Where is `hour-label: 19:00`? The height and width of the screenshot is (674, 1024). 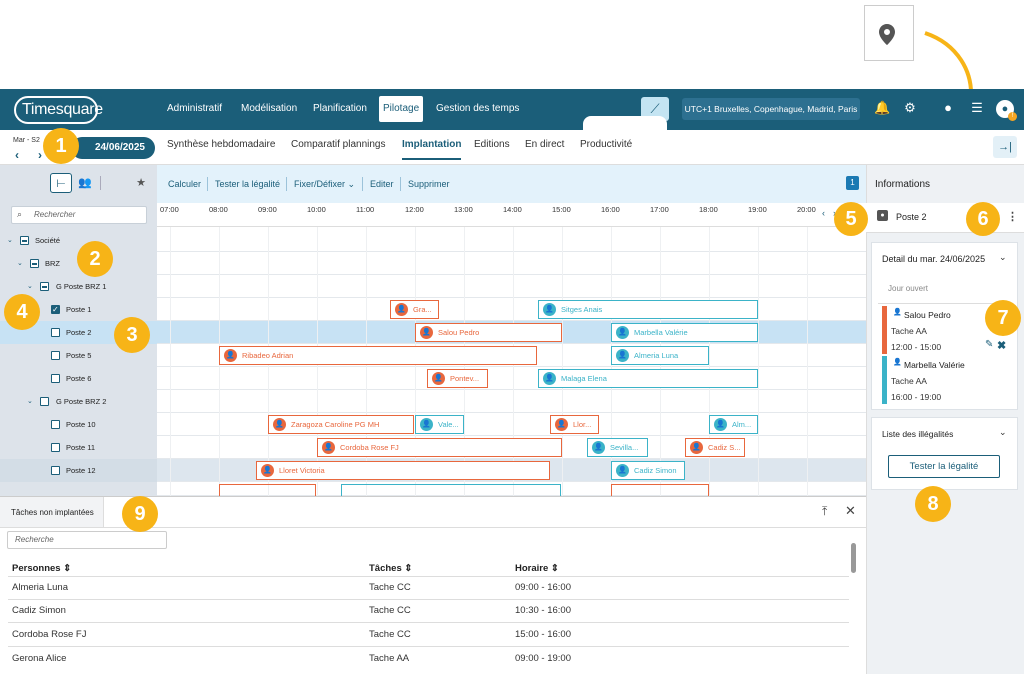 hour-label: 19:00 is located at coordinates (757, 209).